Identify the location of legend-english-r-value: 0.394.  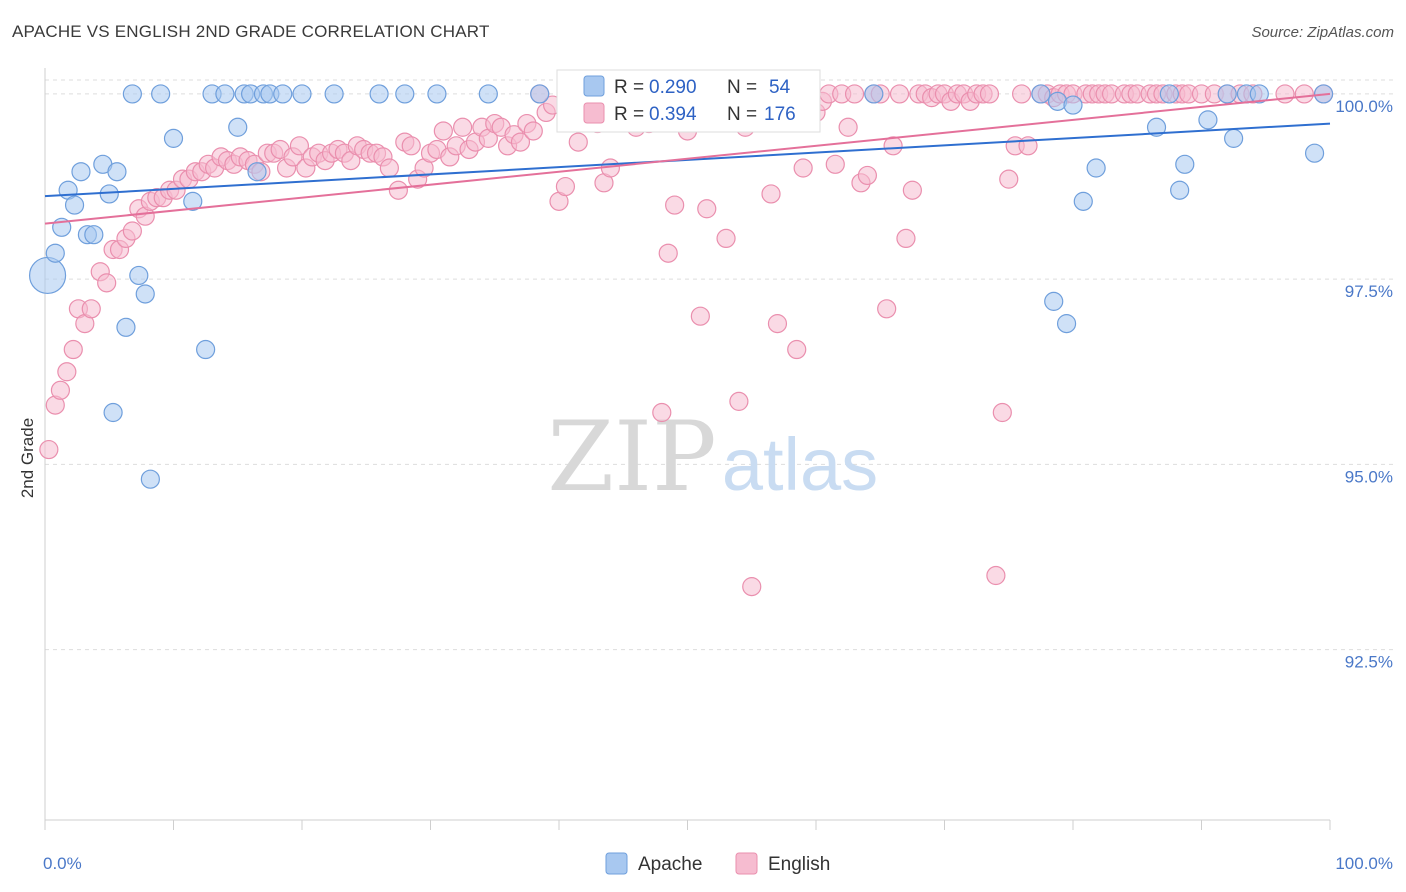
(673, 114).